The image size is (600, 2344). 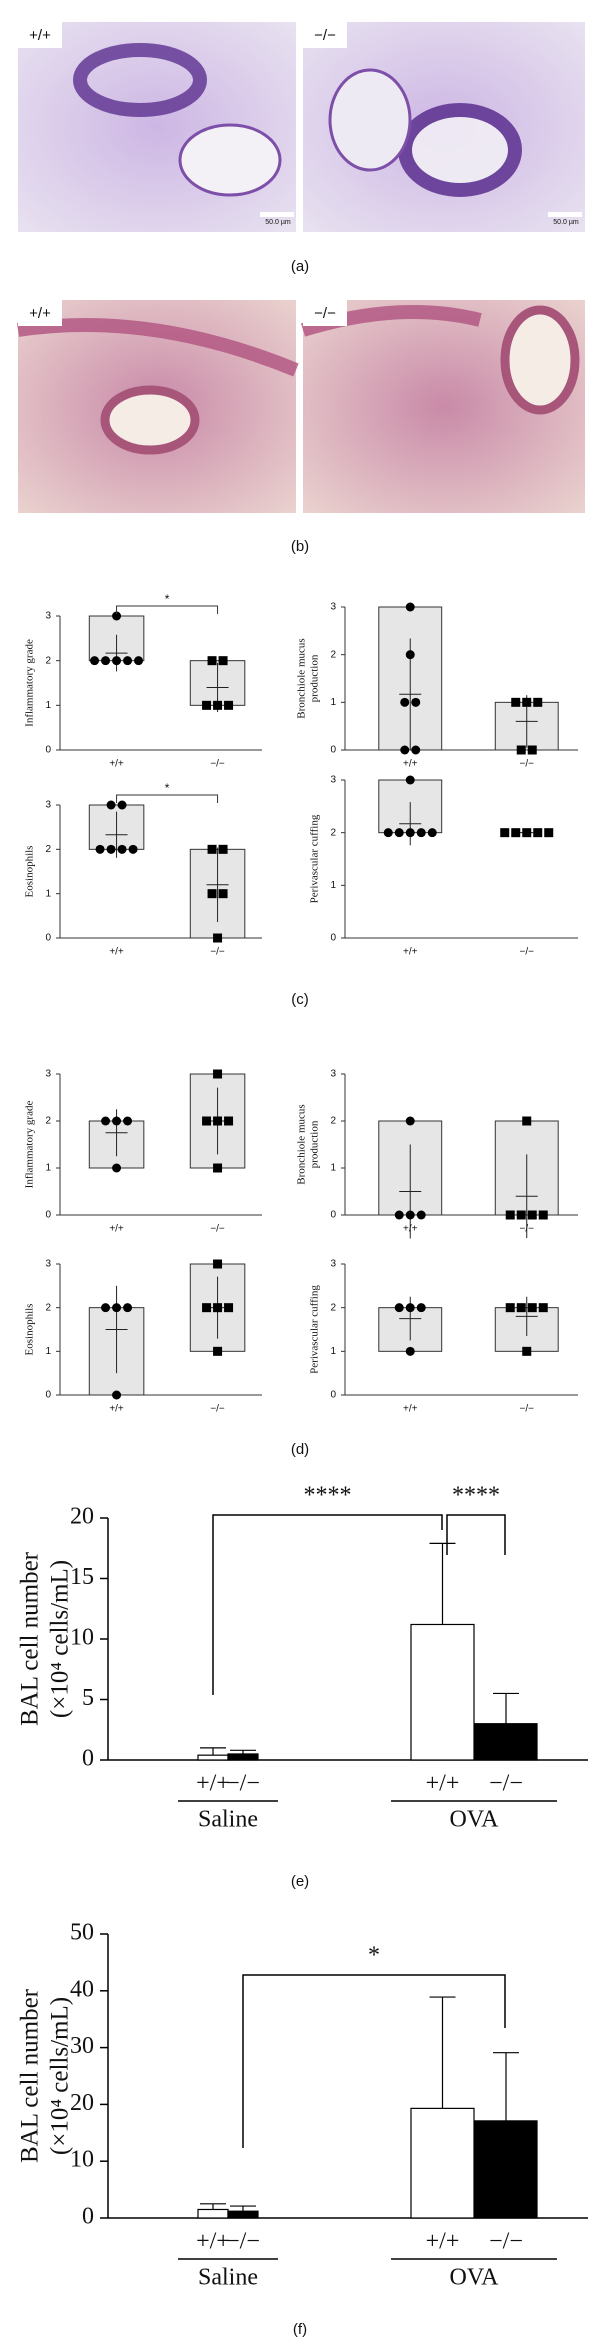 What do you see at coordinates (82, 2046) in the screenshot?
I see `y-tick-label: 30` at bounding box center [82, 2046].